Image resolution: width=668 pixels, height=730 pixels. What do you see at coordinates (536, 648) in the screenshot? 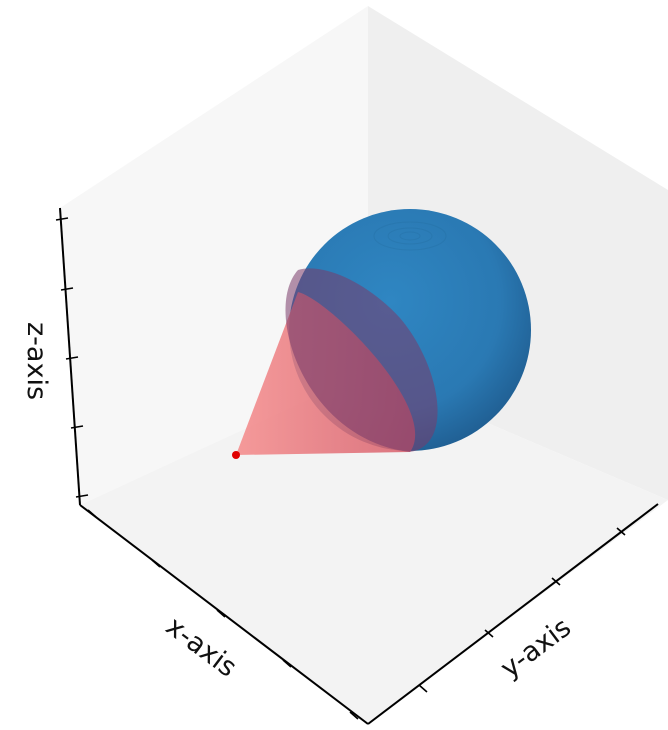
I see `y-axis-label: y-axis` at bounding box center [536, 648].